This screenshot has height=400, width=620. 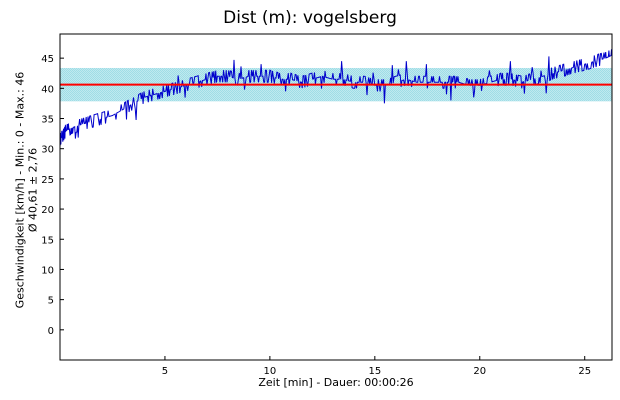 What do you see at coordinates (47, 89) in the screenshot?
I see `y-tick-label: 40` at bounding box center [47, 89].